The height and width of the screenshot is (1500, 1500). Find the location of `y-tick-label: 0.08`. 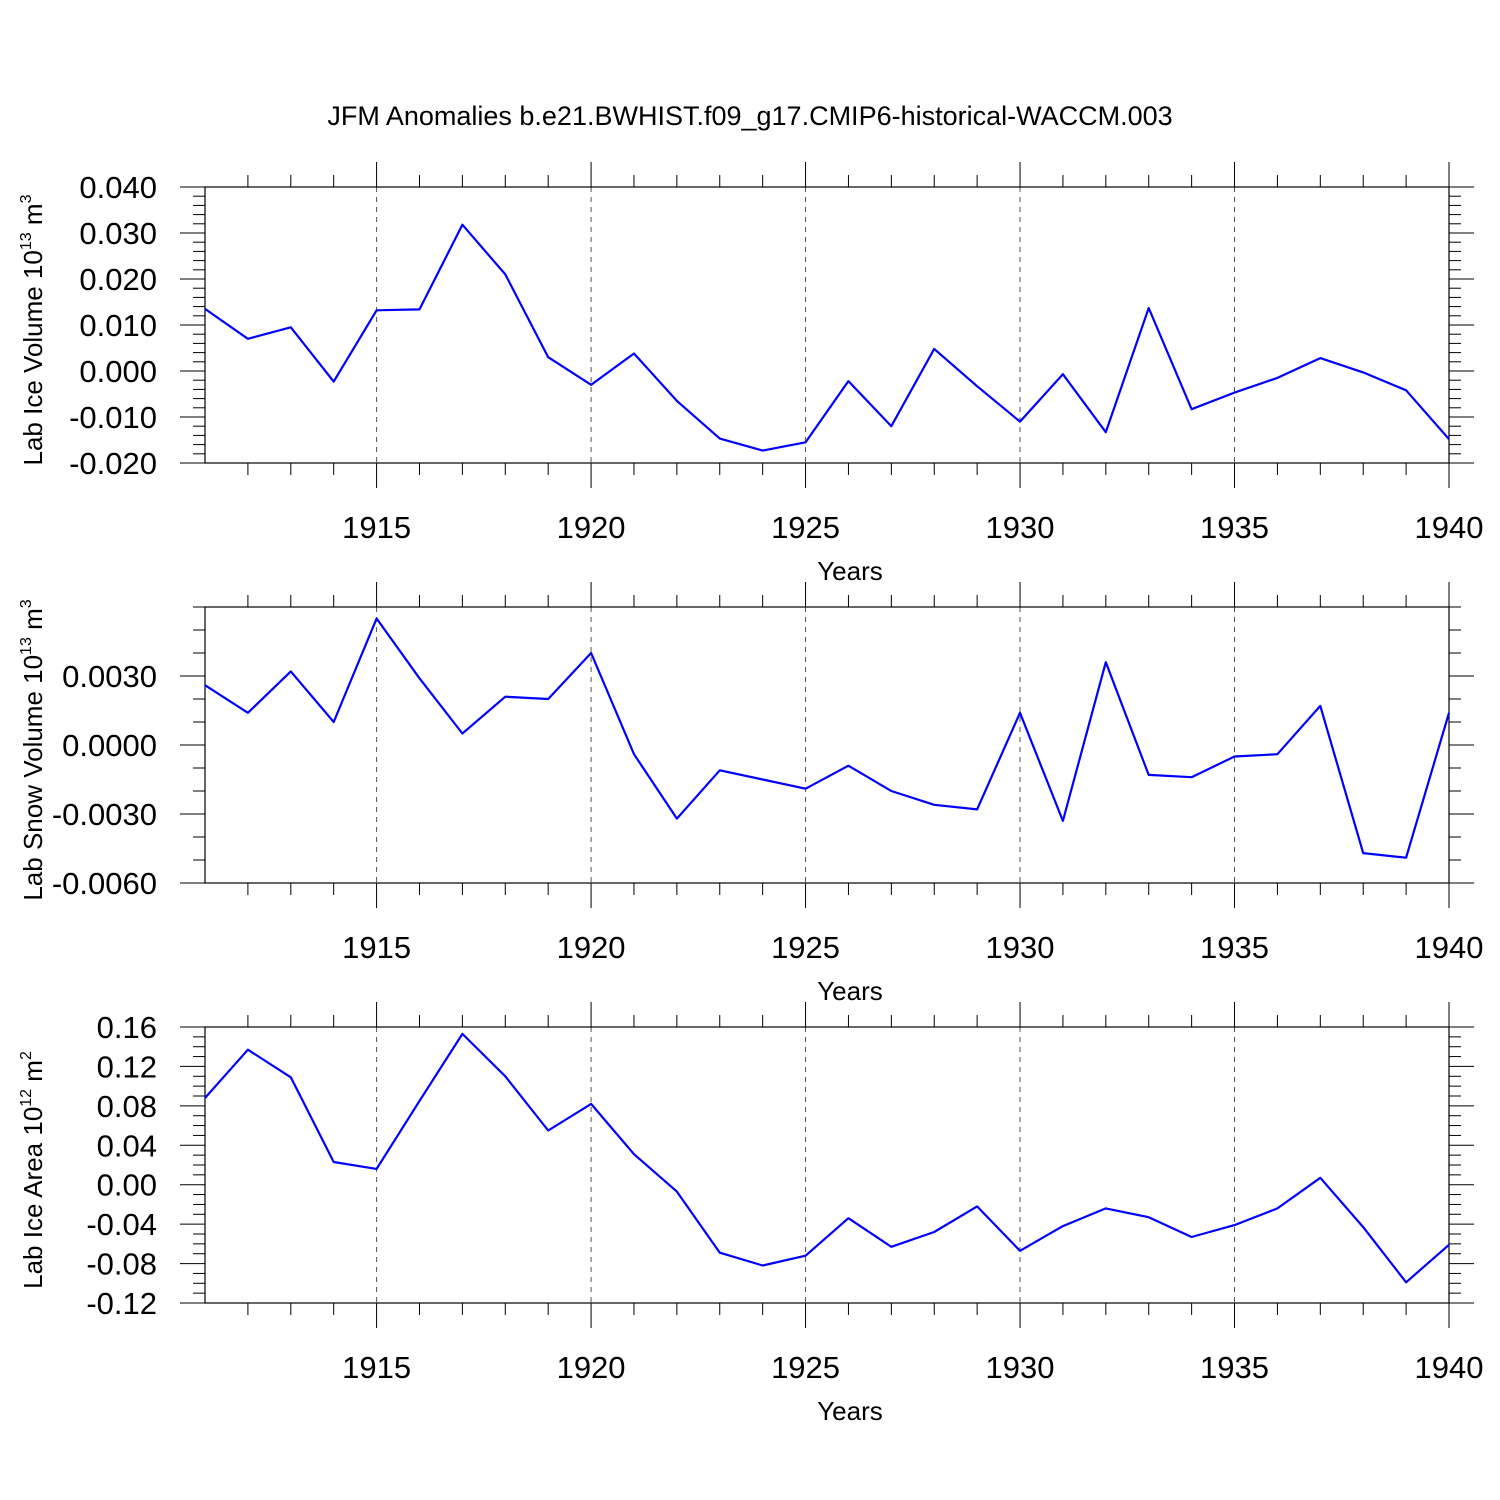

y-tick-label: 0.08 is located at coordinates (127, 1106).